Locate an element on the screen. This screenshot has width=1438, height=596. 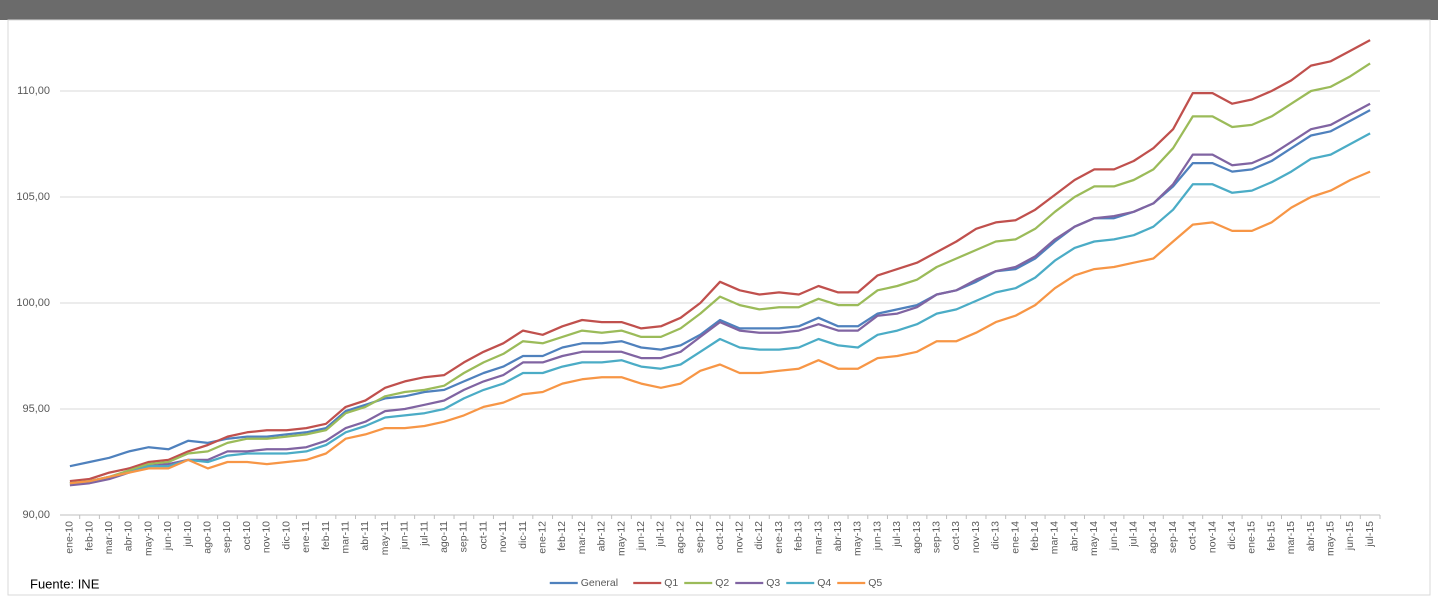
legend-label: General is located at coordinates (599, 583).